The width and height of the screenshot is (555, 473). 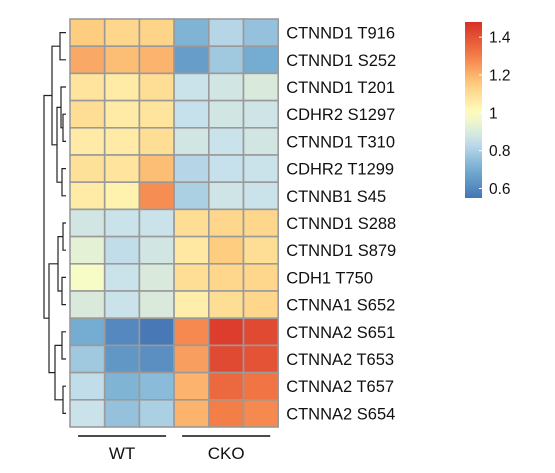 I want to click on color-legend-tick-label: 0.8, so click(x=500, y=151).